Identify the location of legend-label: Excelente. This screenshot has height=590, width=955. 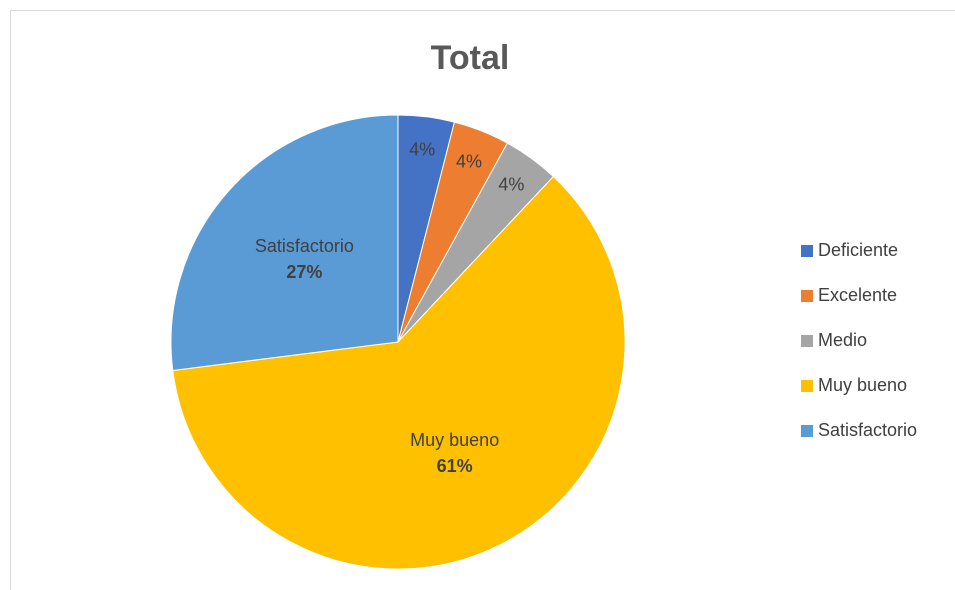
(857, 295).